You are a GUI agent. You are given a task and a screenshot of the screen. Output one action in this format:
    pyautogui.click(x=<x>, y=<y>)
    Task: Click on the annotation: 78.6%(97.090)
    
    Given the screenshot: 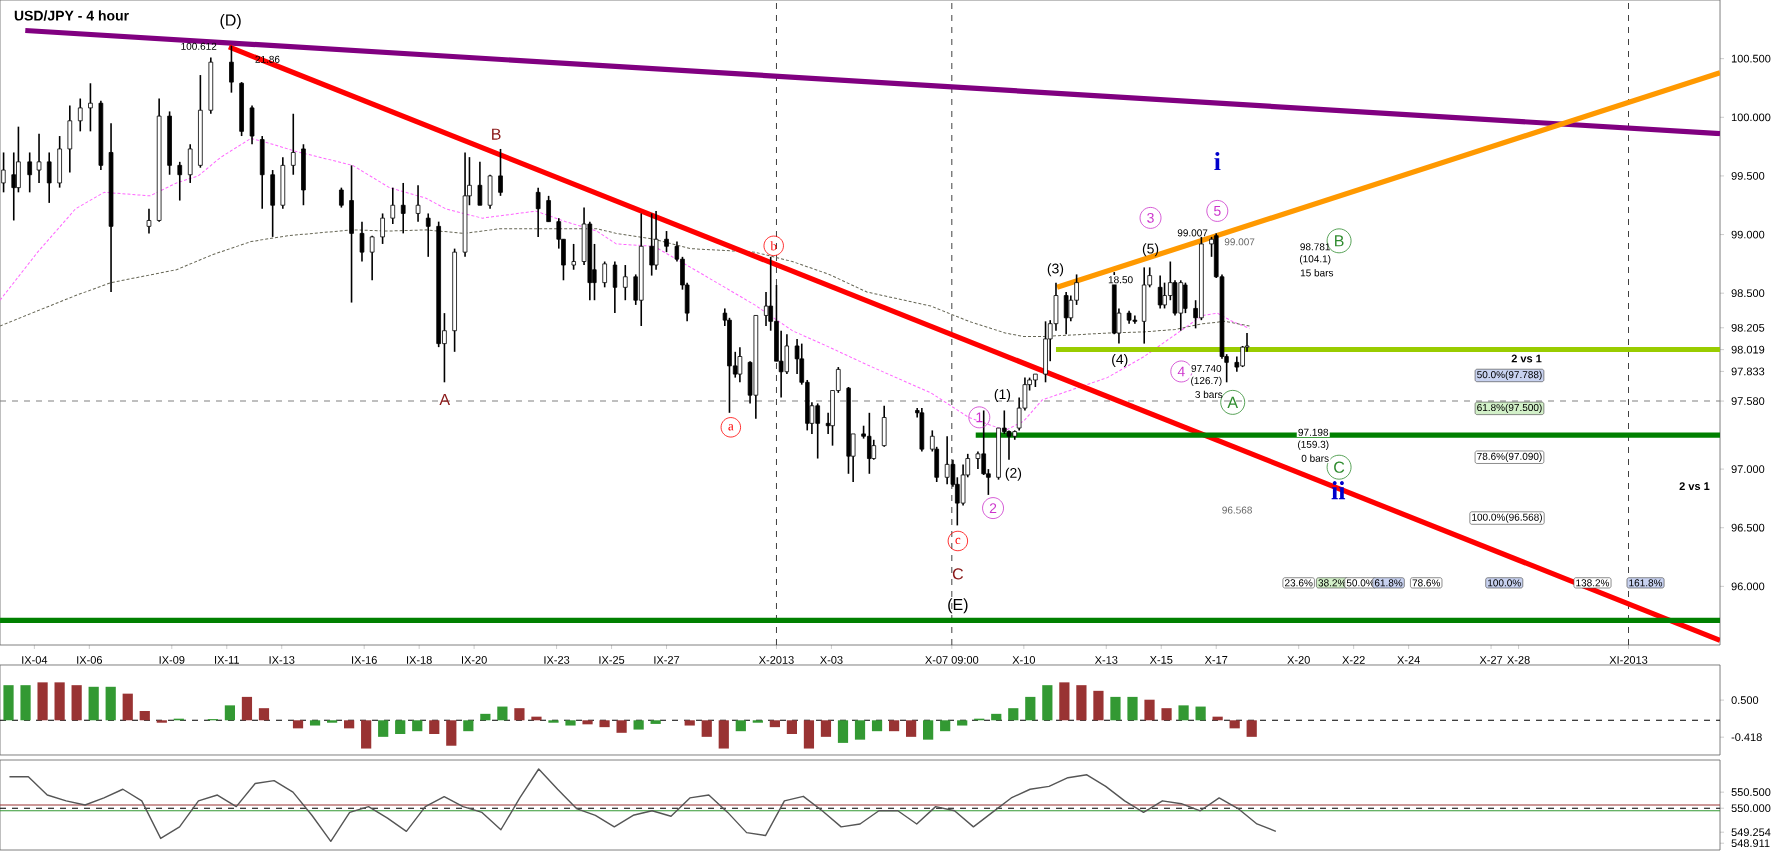 What is the action you would take?
    pyautogui.click(x=1509, y=457)
    